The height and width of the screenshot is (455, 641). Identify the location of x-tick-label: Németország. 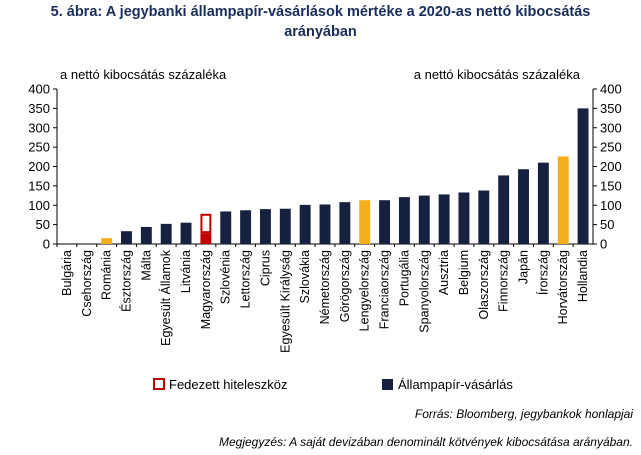
(325, 287).